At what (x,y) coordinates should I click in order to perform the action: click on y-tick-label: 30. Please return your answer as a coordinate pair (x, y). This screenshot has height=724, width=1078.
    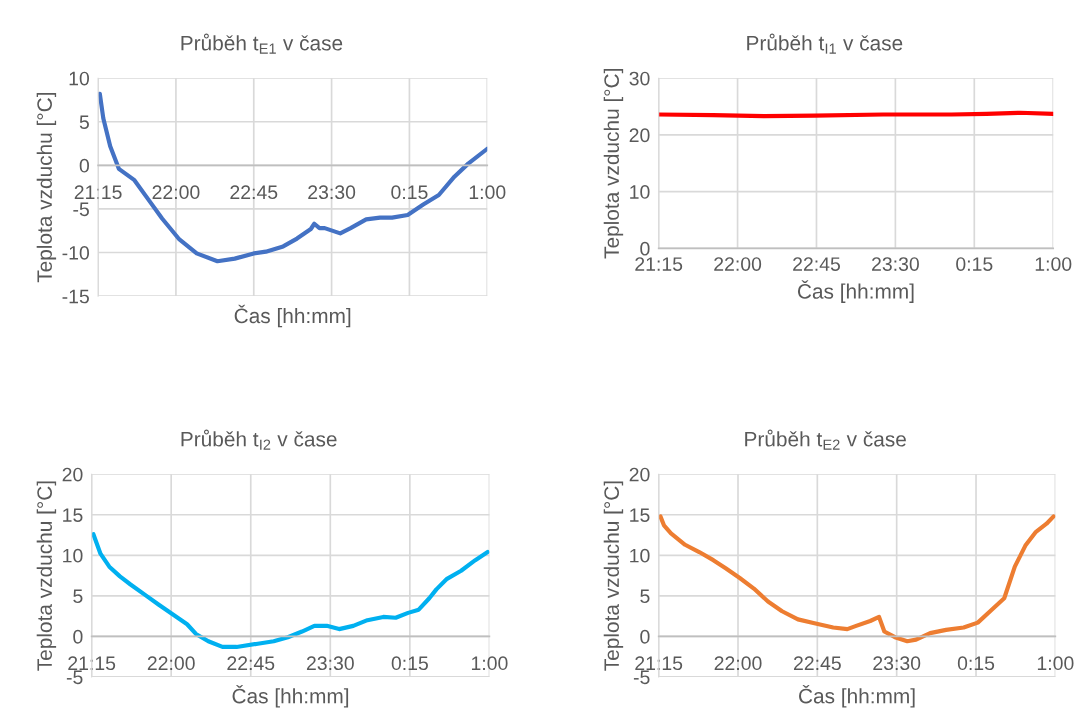
    Looking at the image, I should click on (639, 78).